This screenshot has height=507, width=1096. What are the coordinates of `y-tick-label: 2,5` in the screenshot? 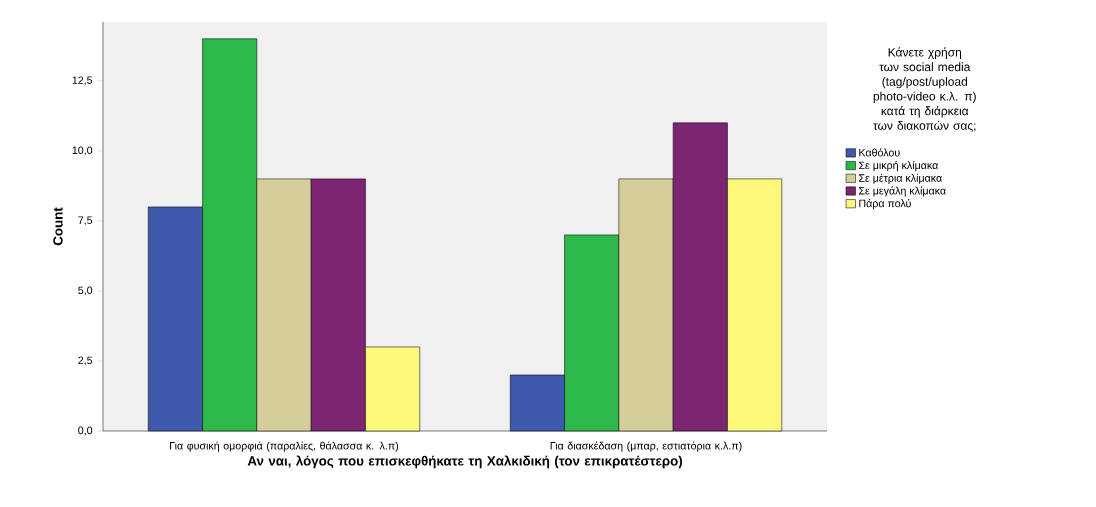 It's located at (85, 361).